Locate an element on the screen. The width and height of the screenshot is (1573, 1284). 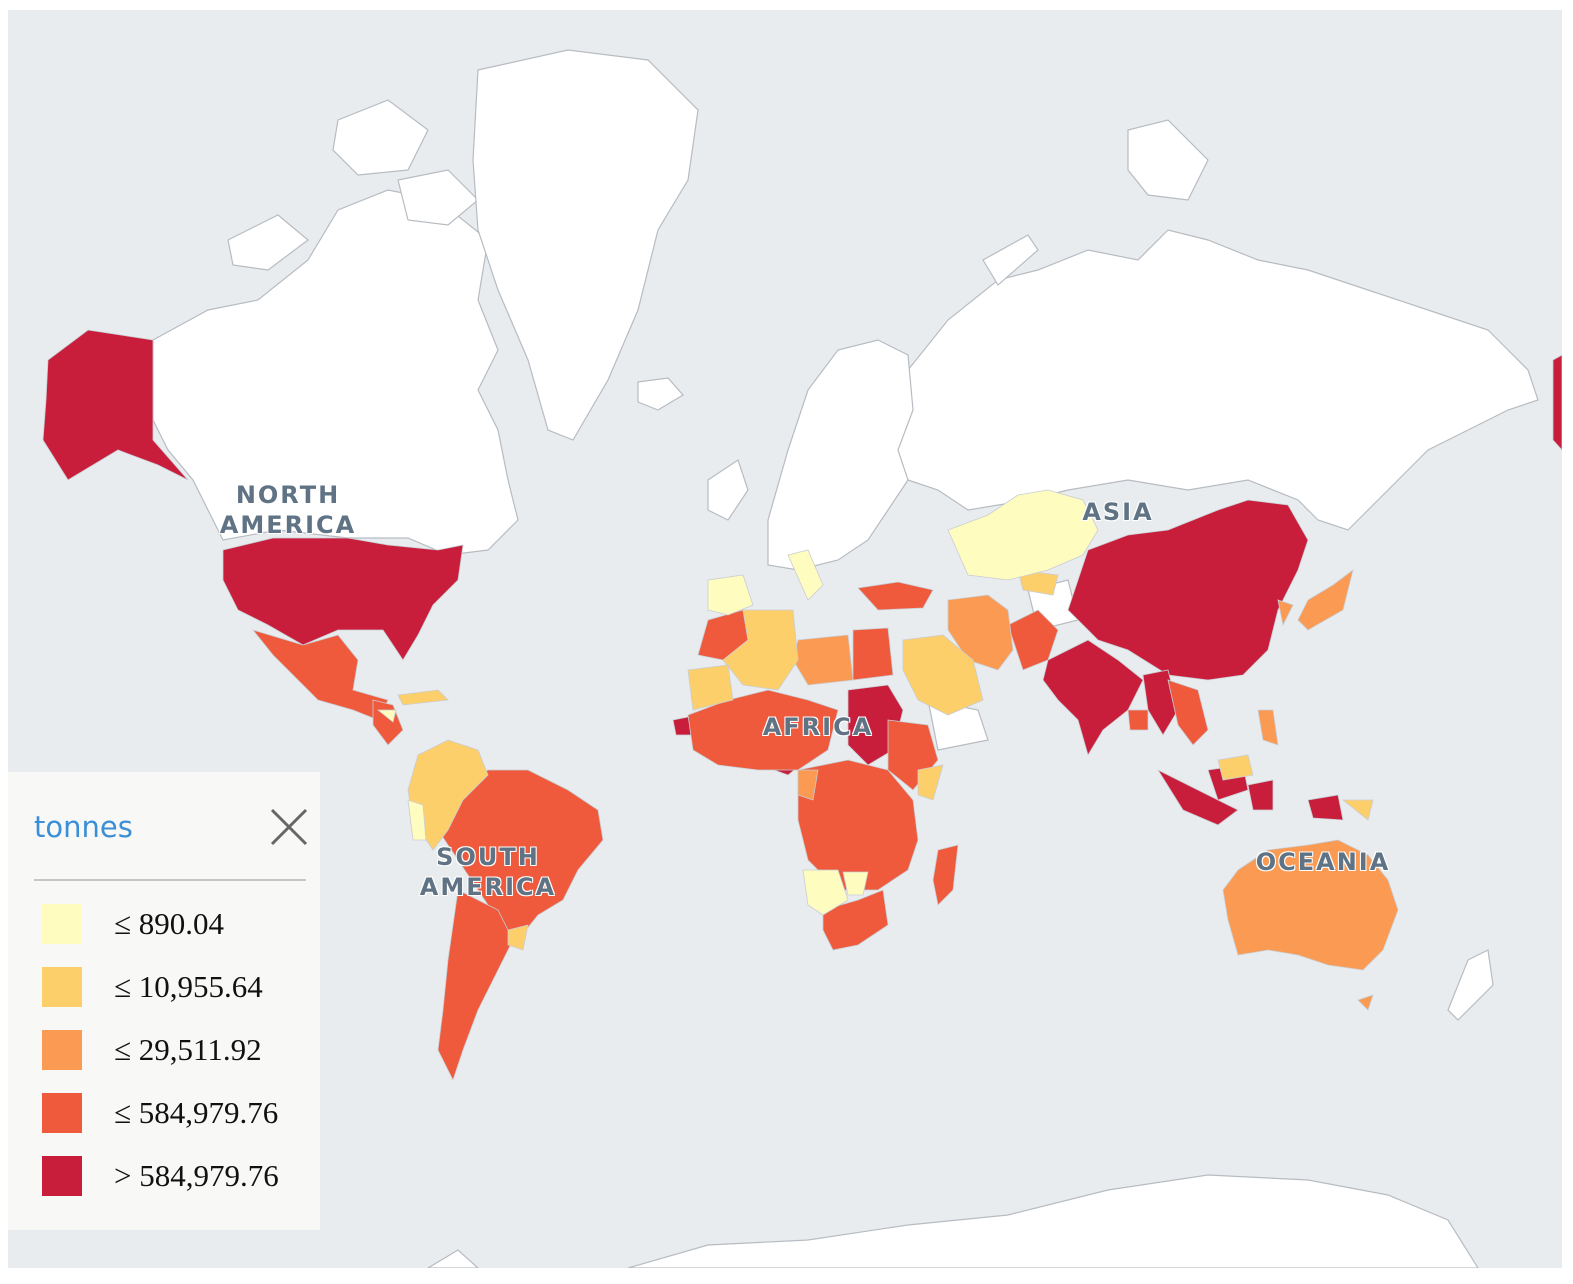
legend-item: ≤ 890.04 is located at coordinates (177, 924).